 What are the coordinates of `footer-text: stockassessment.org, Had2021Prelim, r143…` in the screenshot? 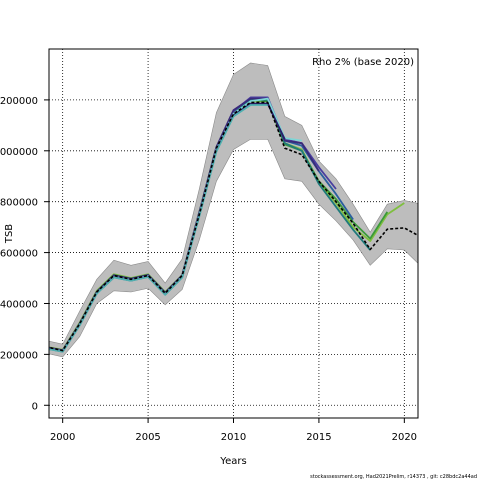 It's located at (393, 477).